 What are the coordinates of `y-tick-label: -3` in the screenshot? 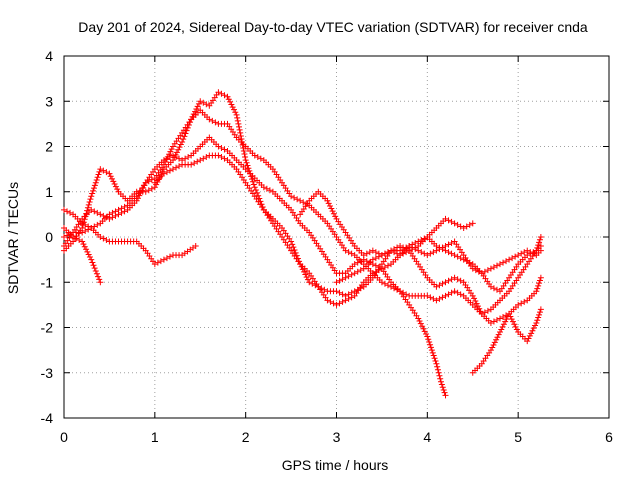 It's located at (47, 373).